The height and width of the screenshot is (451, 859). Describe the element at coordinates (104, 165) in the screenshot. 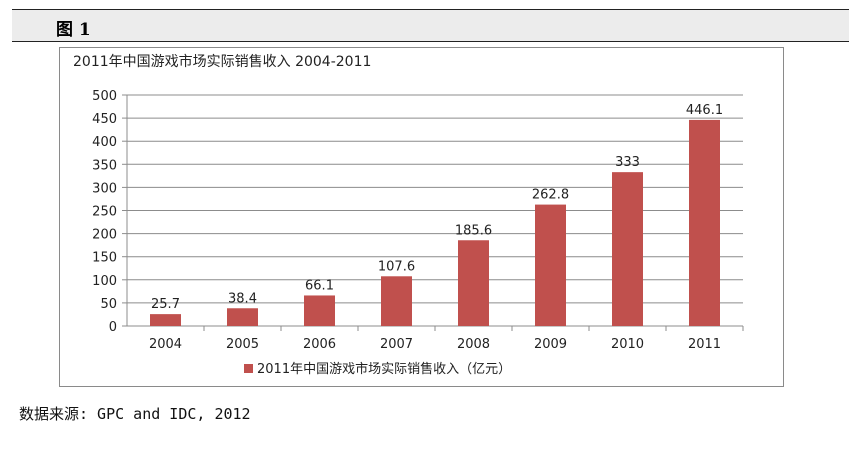

I see `y-tick-label: 350` at that location.